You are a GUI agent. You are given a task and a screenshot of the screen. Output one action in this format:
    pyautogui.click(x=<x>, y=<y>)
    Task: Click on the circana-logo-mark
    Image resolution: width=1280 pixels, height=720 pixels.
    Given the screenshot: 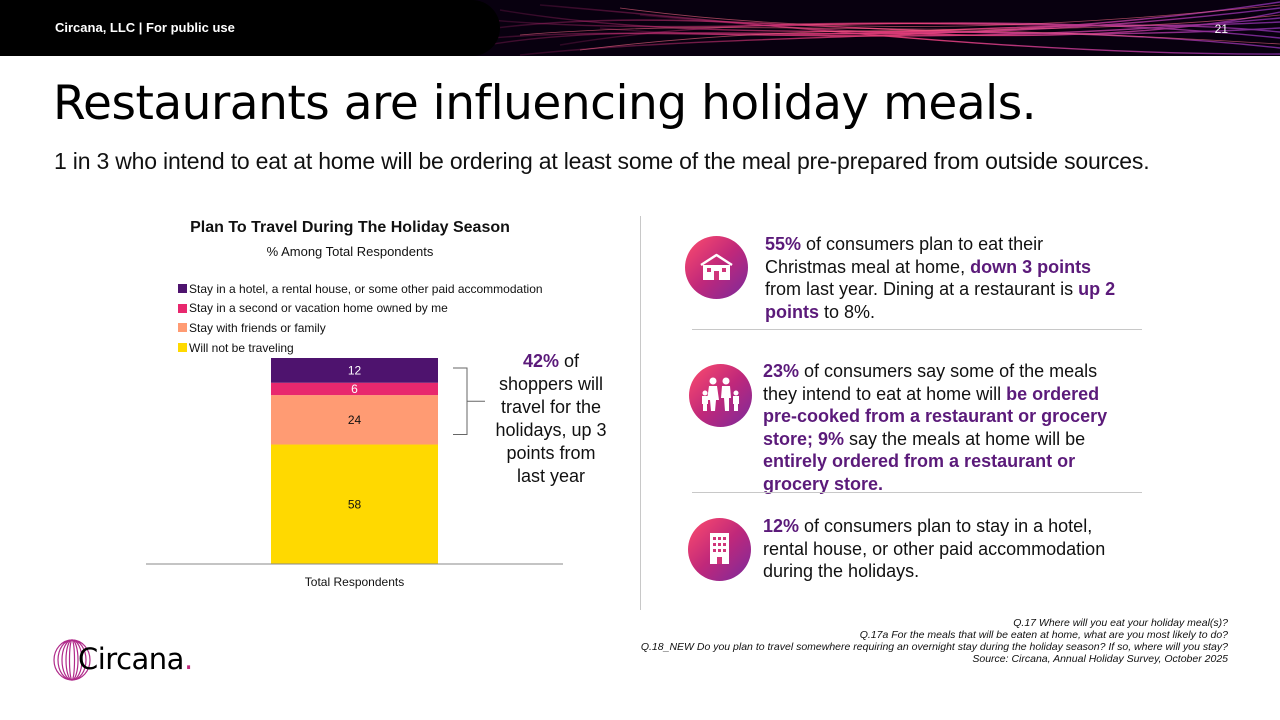 What is the action you would take?
    pyautogui.click(x=72, y=660)
    